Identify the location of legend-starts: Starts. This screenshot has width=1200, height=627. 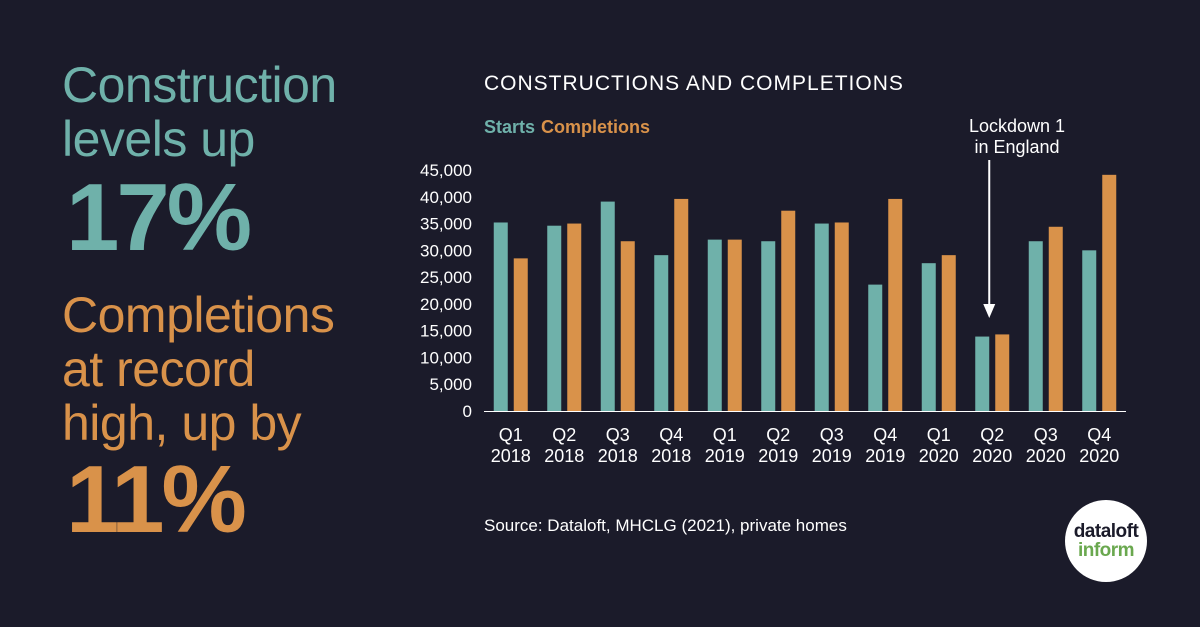
(510, 127).